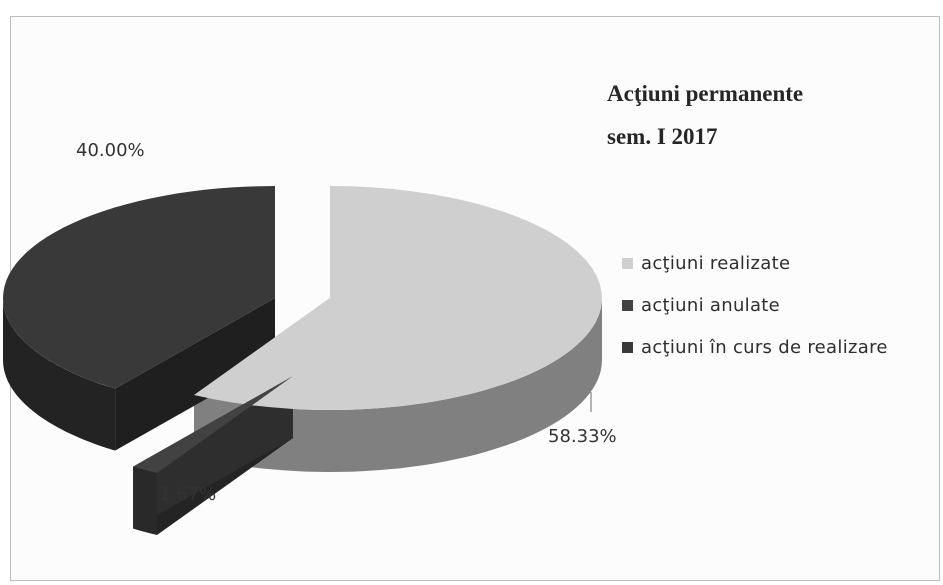  What do you see at coordinates (187, 494) in the screenshot?
I see `data-label-anulate: 1.67%` at bounding box center [187, 494].